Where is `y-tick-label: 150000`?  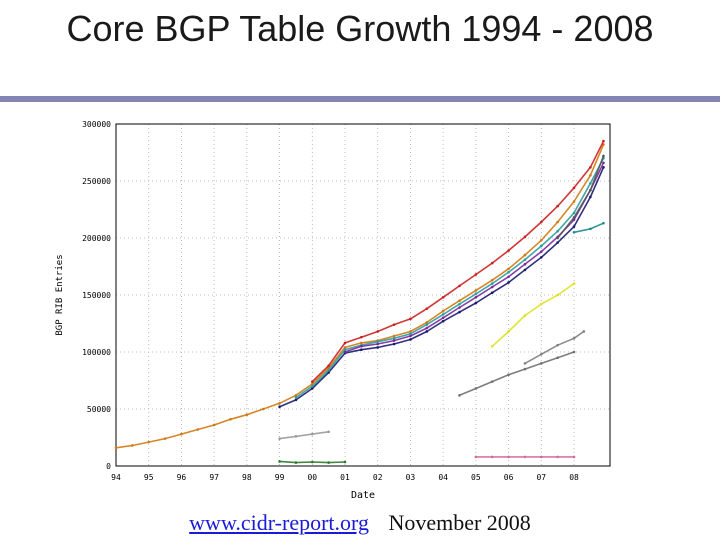
y-tick-label: 150000 is located at coordinates (96, 295).